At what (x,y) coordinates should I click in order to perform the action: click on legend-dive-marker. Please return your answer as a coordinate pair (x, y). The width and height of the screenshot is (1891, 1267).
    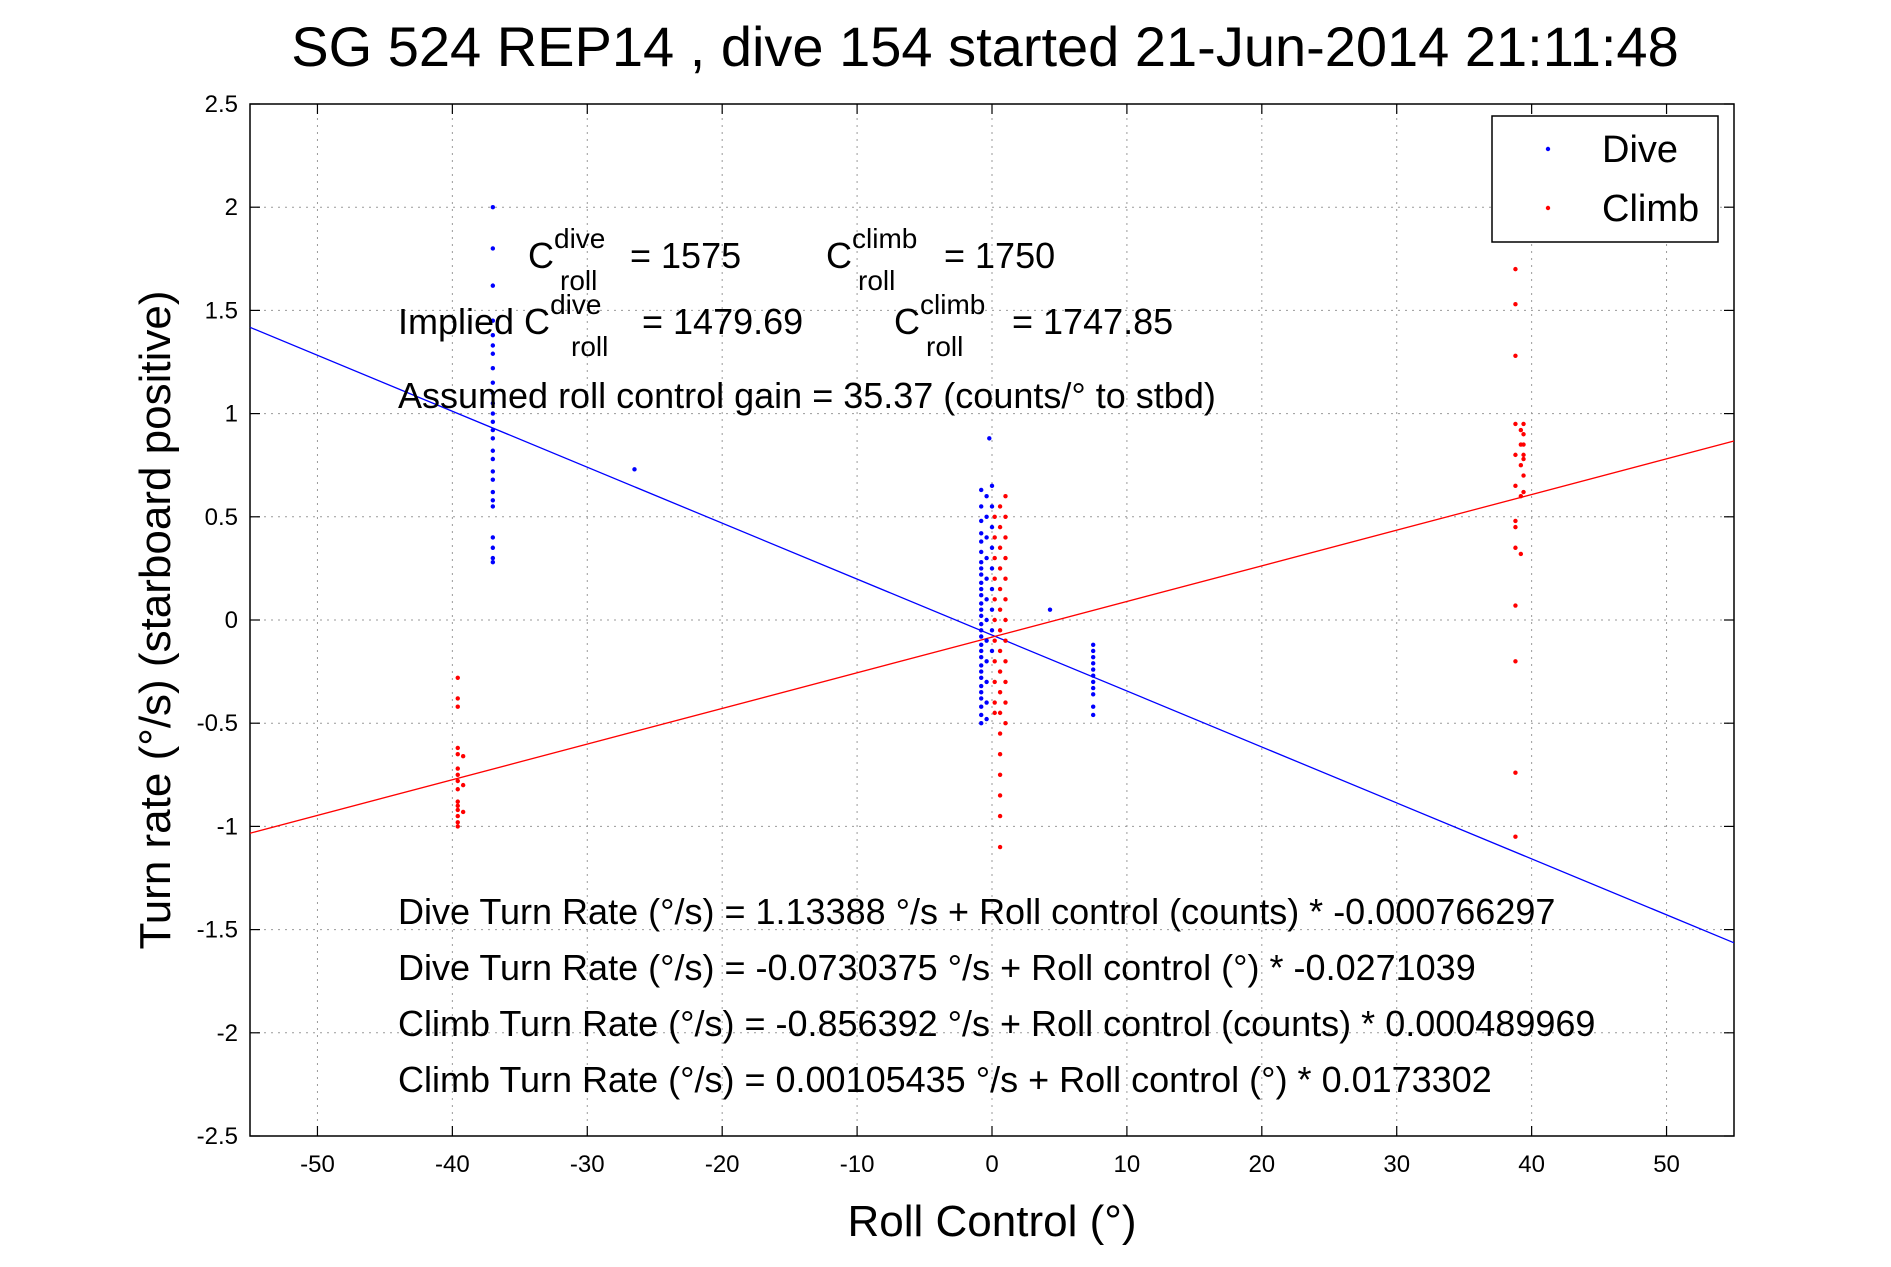
    Looking at the image, I should click on (1548, 149).